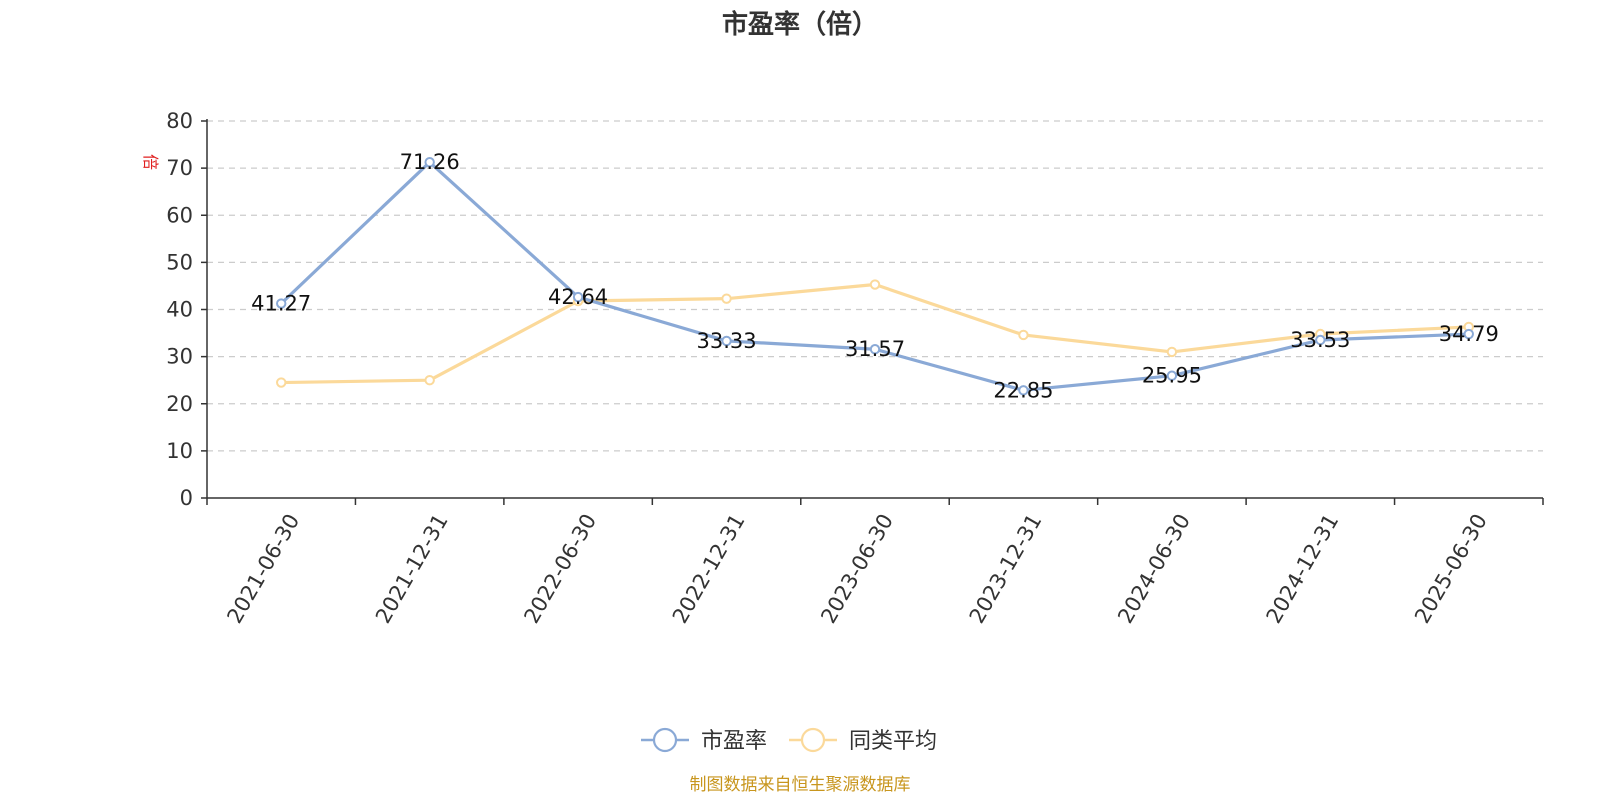  I want to click on data-label: 33.53, so click(1320, 340).